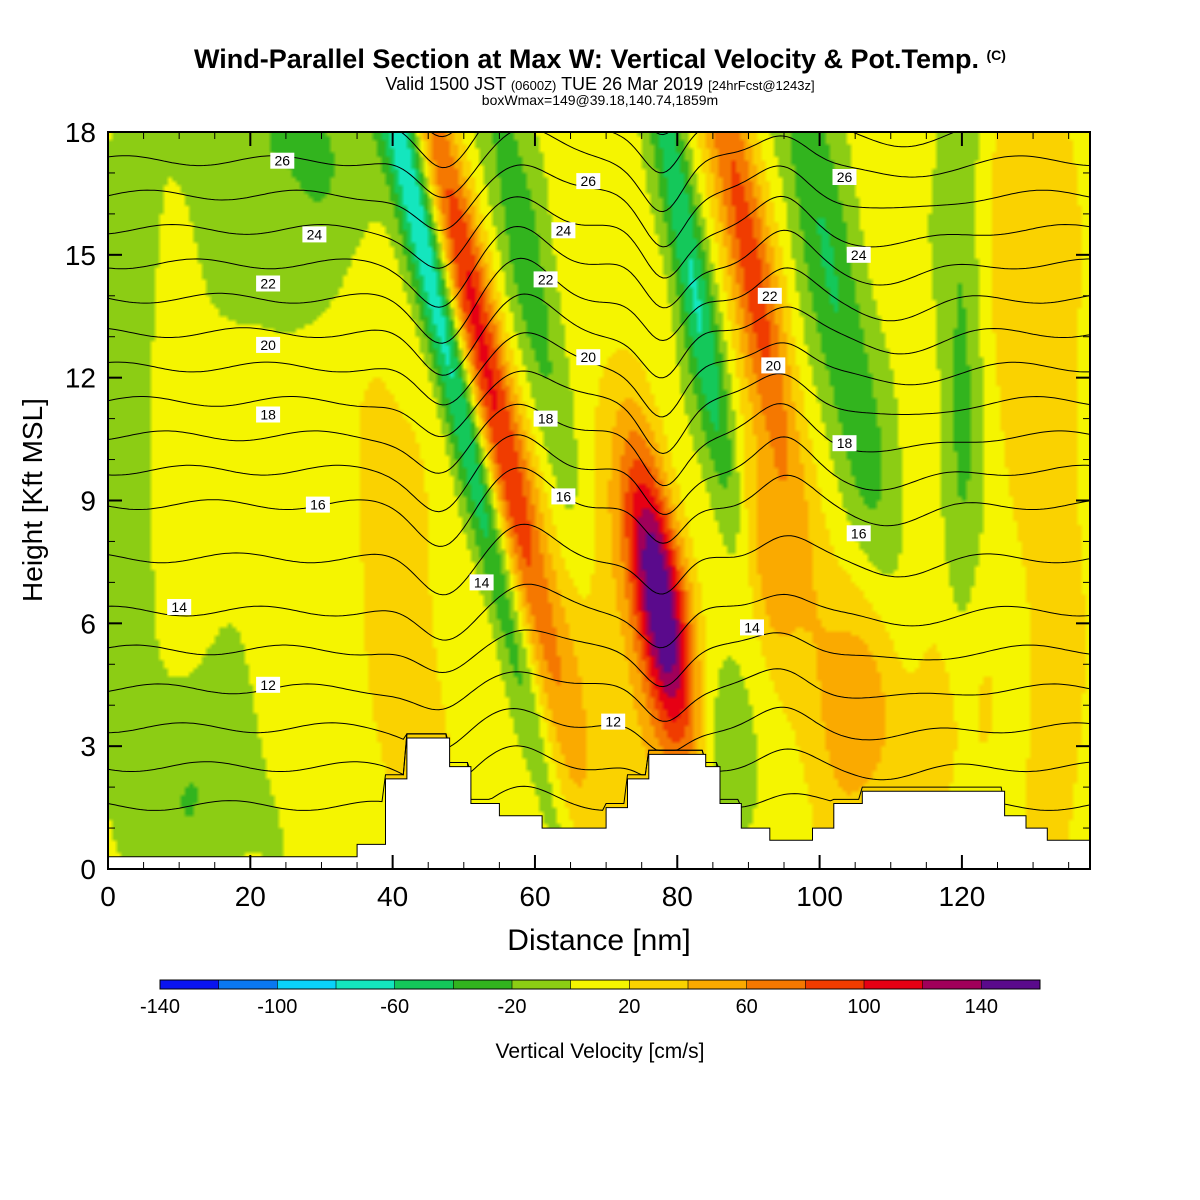 This screenshot has width=1200, height=1200. Describe the element at coordinates (88, 869) in the screenshot. I see `y-tick-label: 0` at that location.